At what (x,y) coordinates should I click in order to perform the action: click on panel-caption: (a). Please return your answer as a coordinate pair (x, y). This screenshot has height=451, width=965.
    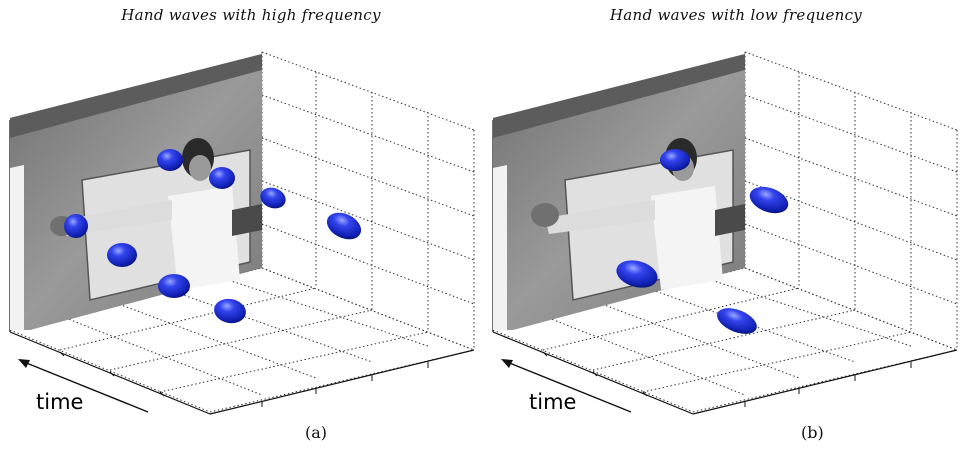
    Looking at the image, I should click on (316, 432).